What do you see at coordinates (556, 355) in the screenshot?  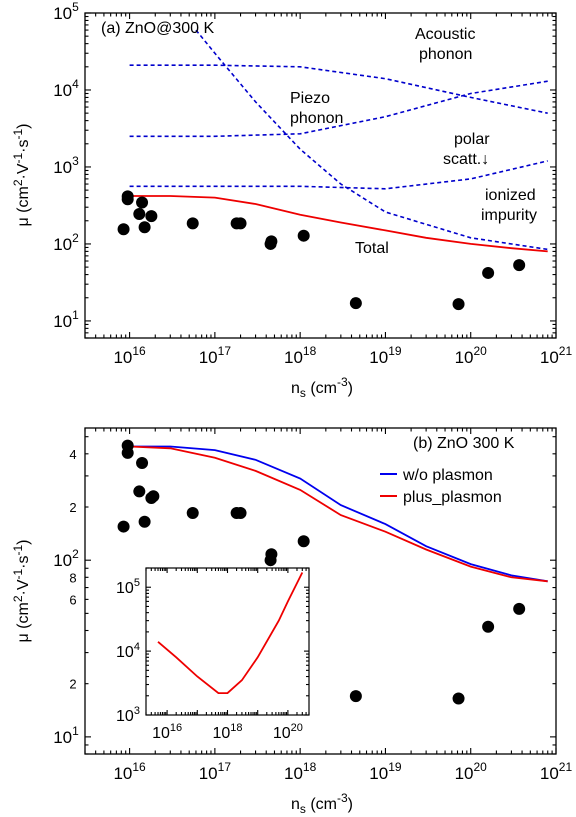 I see `panel-a-x-tick-label: 1021` at bounding box center [556, 355].